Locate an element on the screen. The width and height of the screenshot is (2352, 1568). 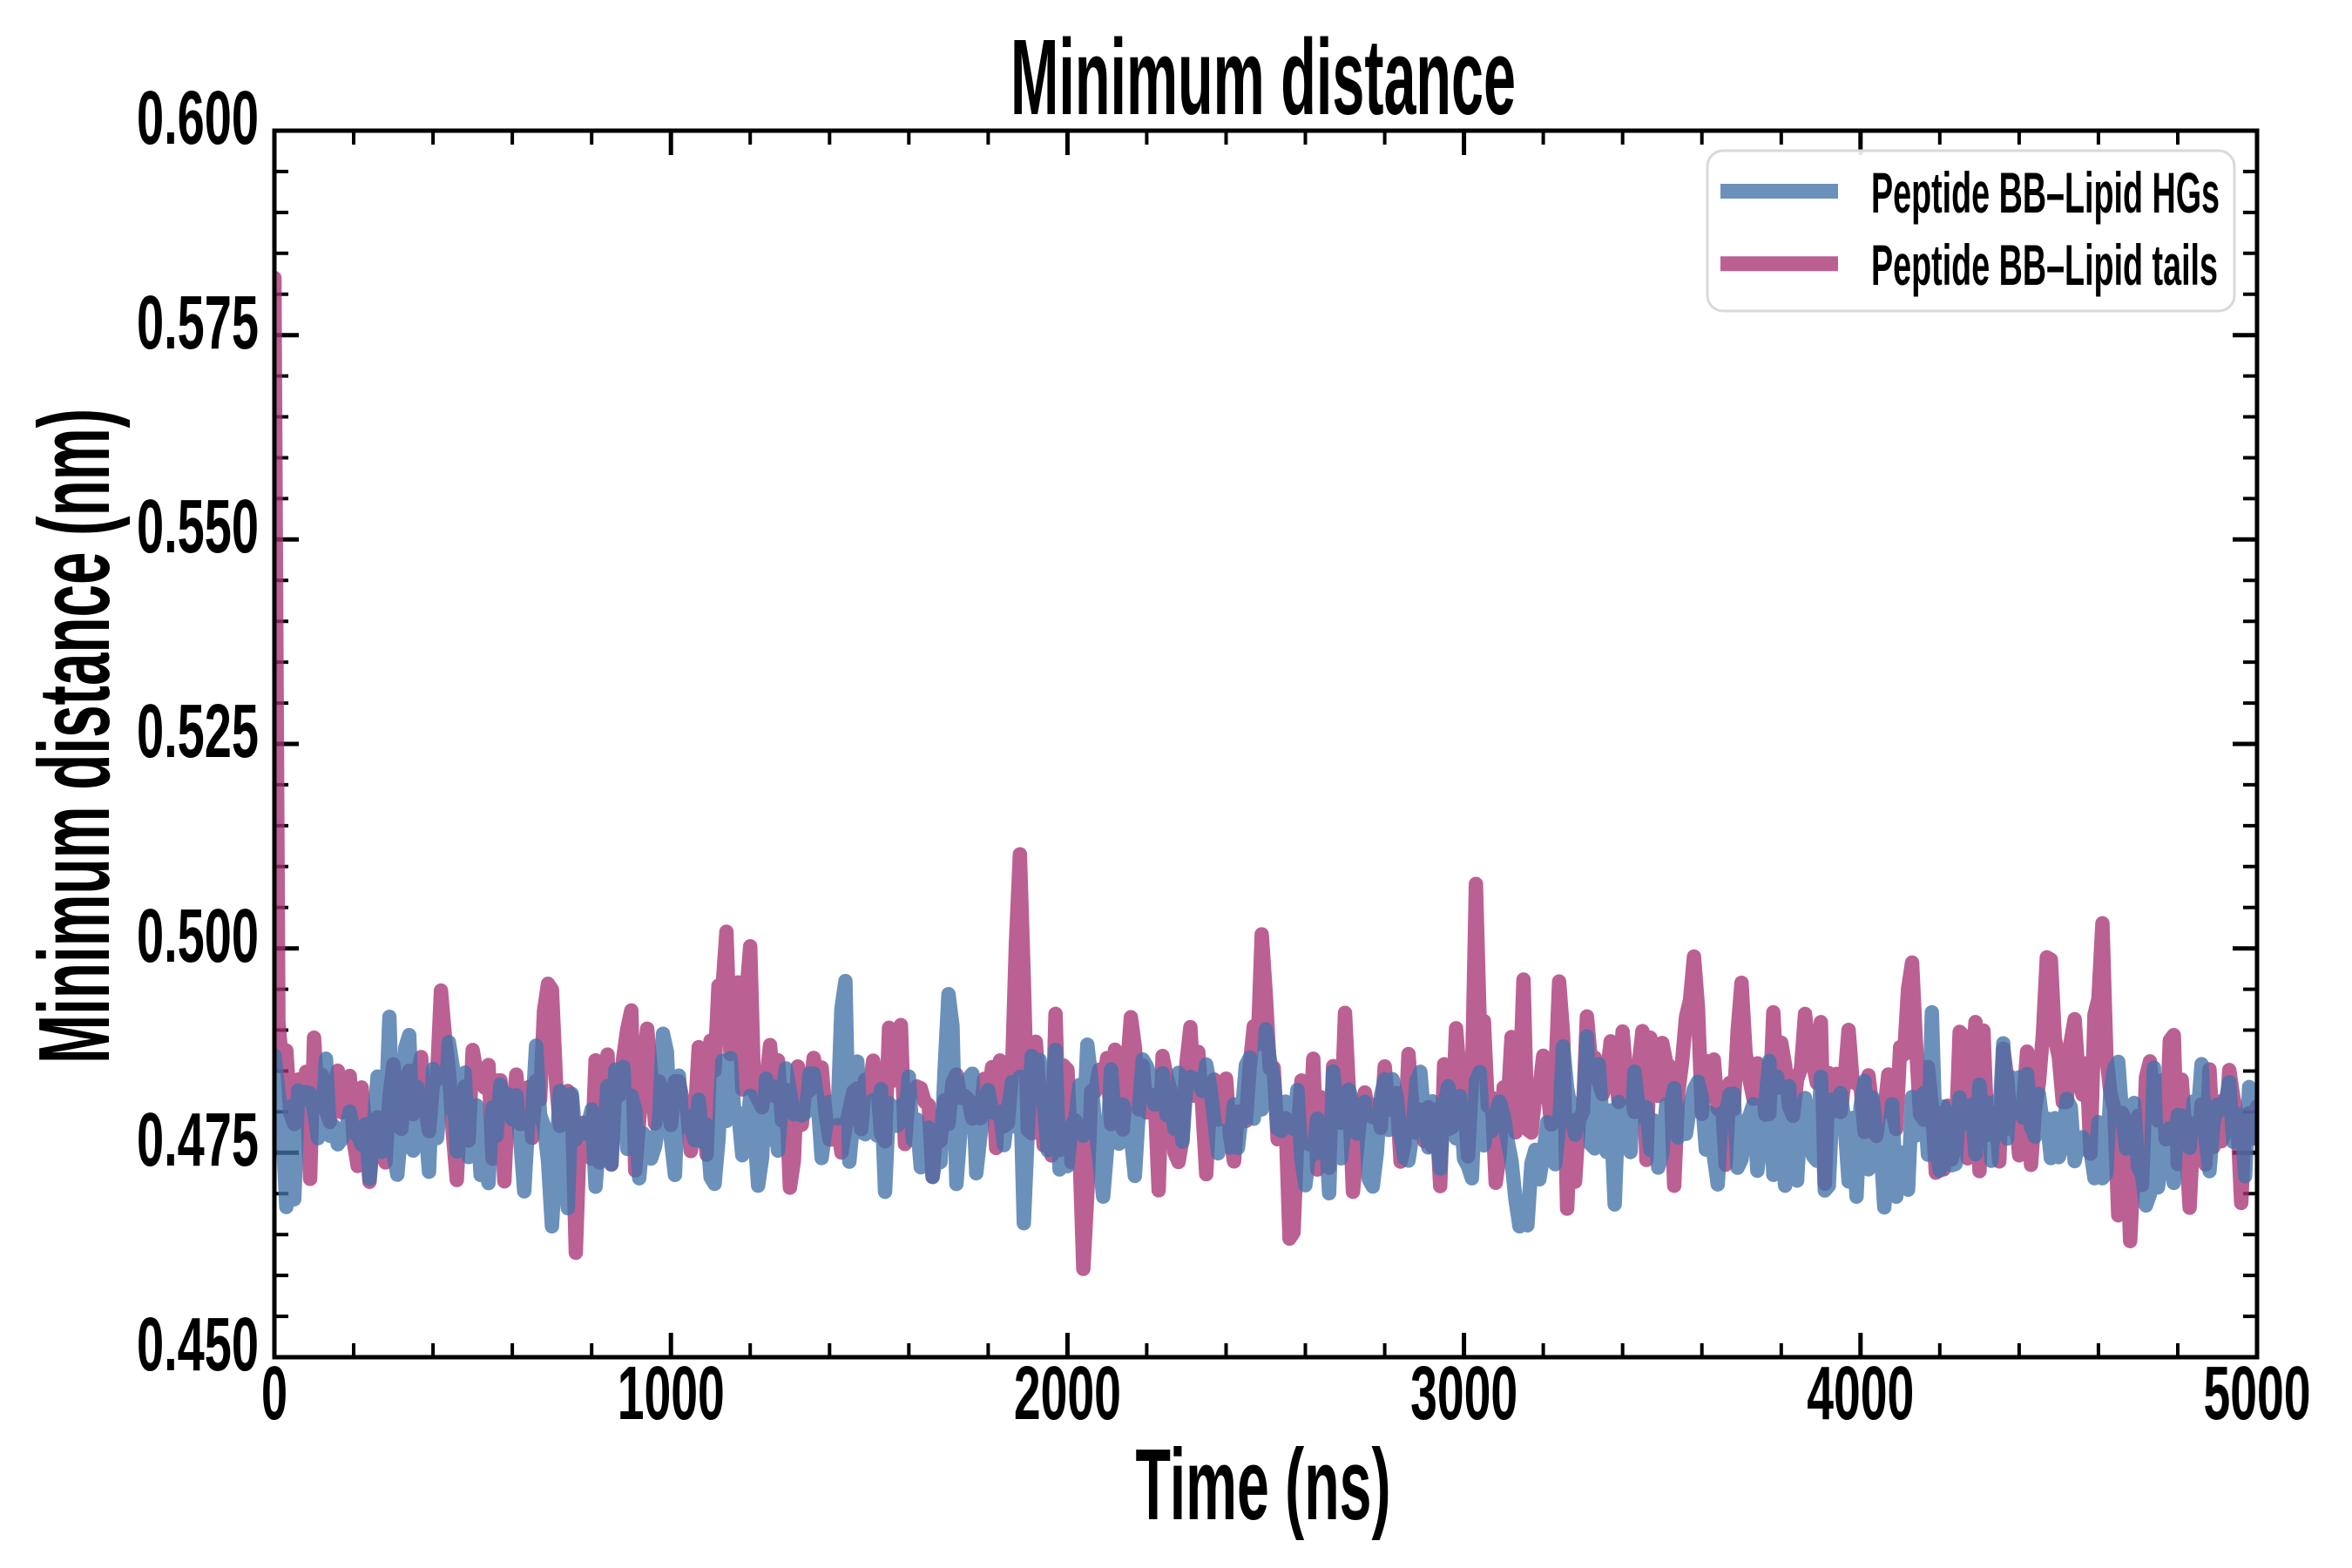
svg-text: 0.575 is located at coordinates (198, 322).